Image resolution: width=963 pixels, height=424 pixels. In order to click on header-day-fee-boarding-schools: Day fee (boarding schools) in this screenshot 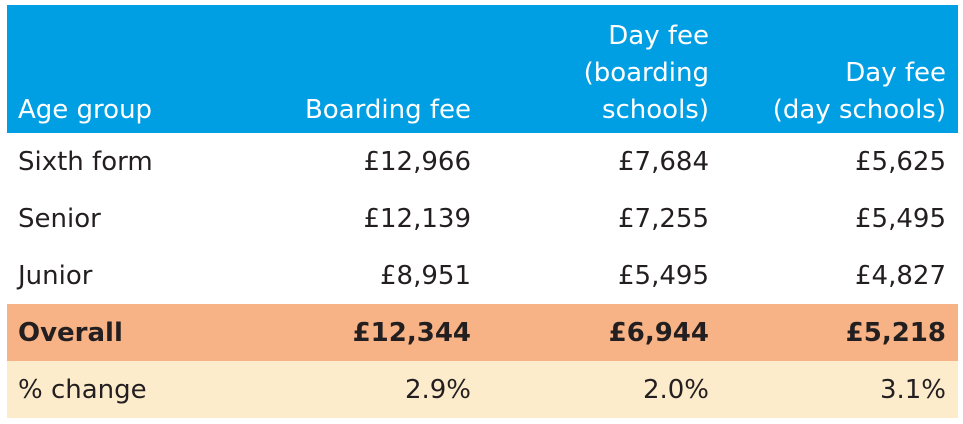, I will do `click(602, 69)`.